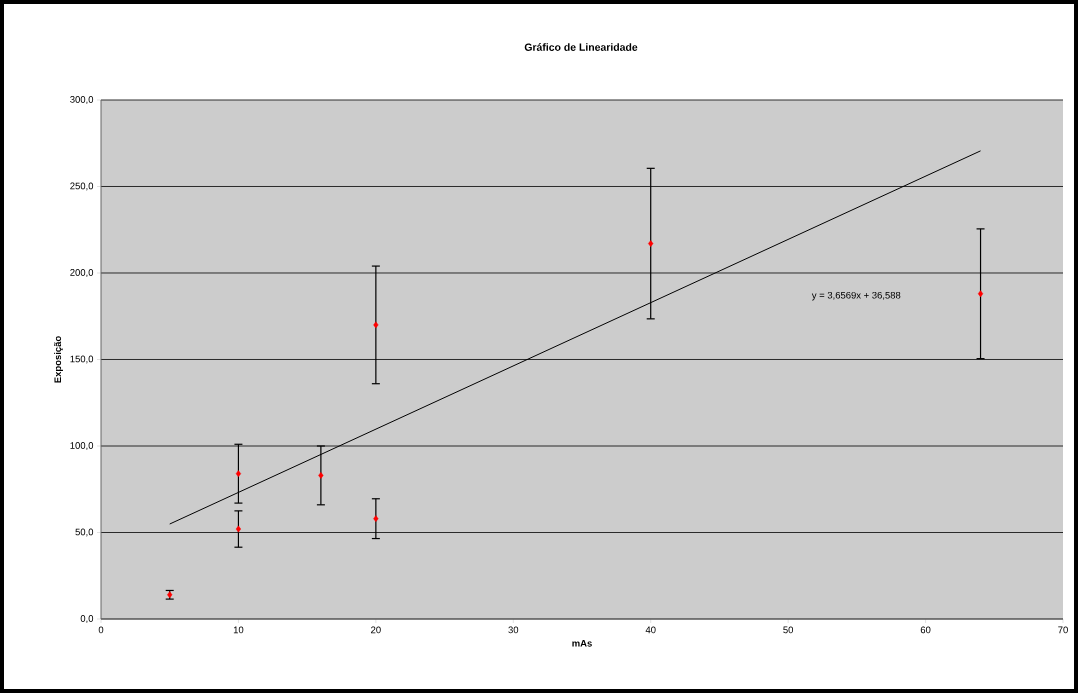  What do you see at coordinates (101, 630) in the screenshot?
I see `x-tick-label: 0` at bounding box center [101, 630].